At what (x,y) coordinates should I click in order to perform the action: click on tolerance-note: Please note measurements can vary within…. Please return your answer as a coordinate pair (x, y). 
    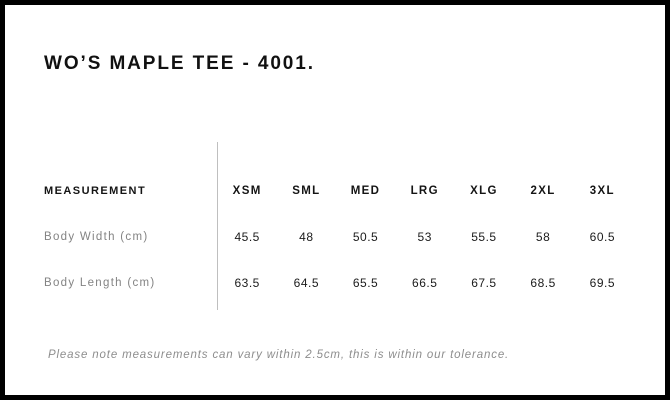
    Looking at the image, I should click on (279, 355).